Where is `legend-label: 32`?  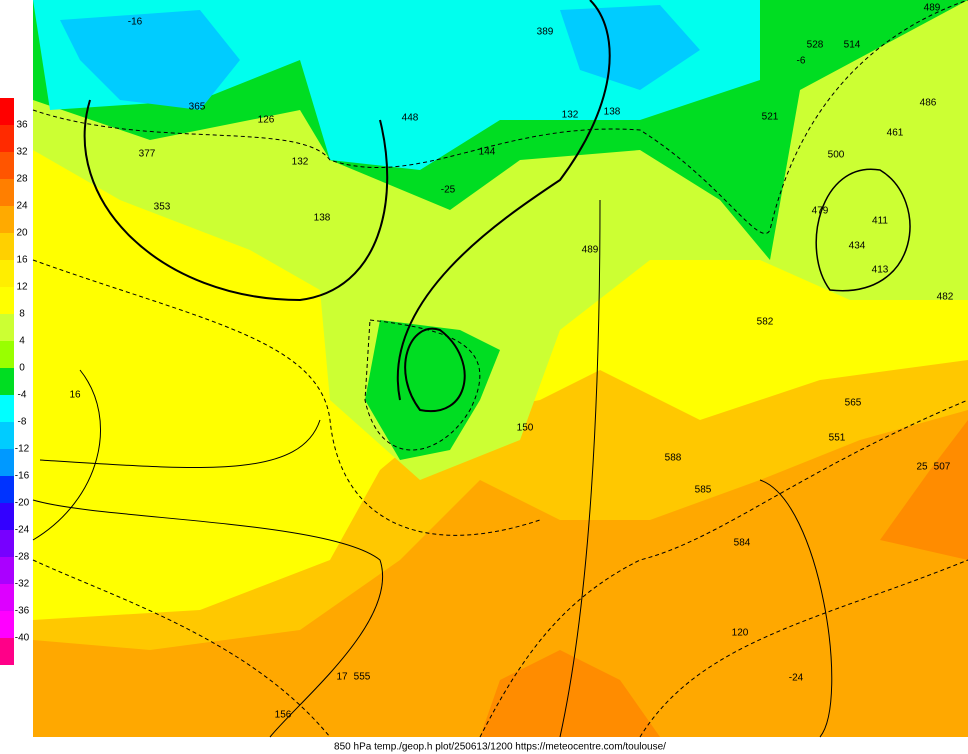 legend-label: 32 is located at coordinates (22, 152).